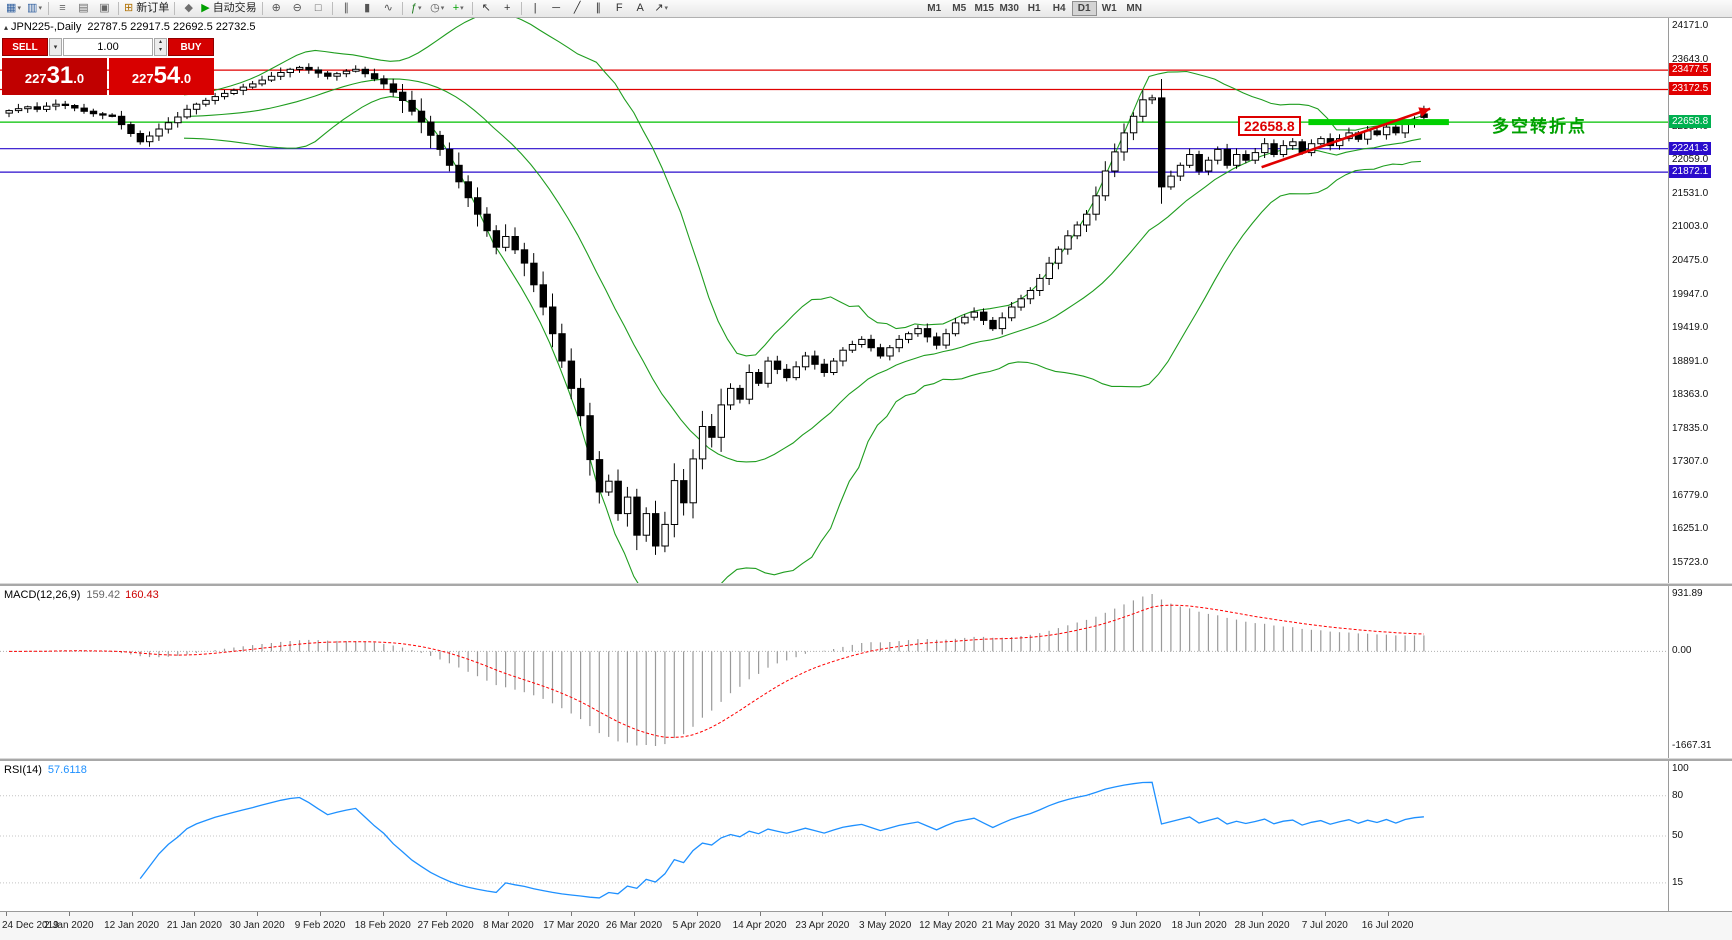  What do you see at coordinates (435, 8) in the screenshot?
I see `periods-icon: ◷` at bounding box center [435, 8].